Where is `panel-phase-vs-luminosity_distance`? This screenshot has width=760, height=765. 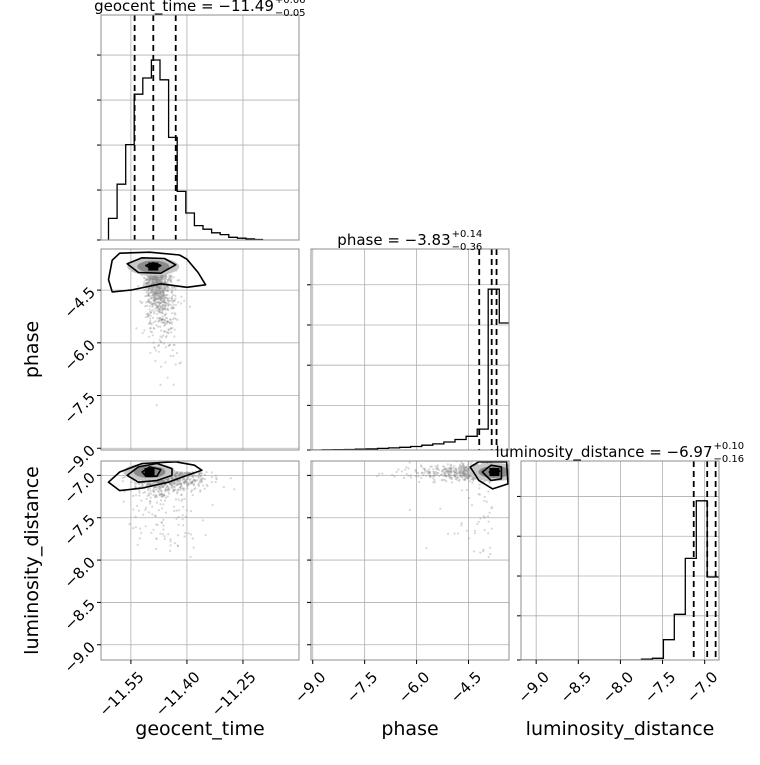
panel-phase-vs-luminosity_distance is located at coordinates (410, 560).